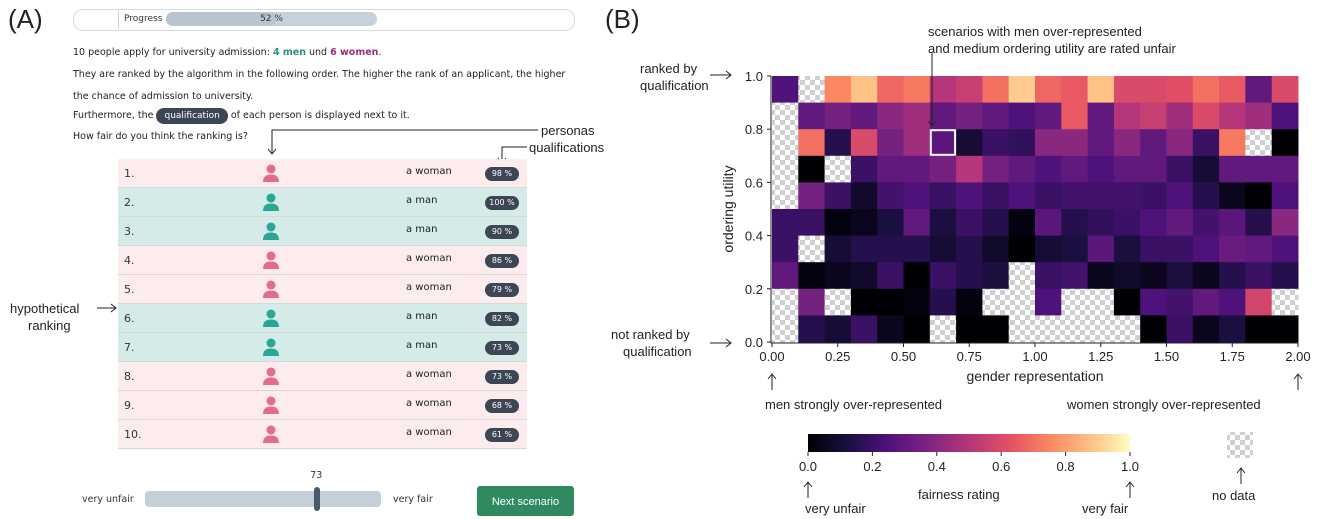 The width and height of the screenshot is (1324, 519). I want to click on rank-number: 6., so click(129, 318).